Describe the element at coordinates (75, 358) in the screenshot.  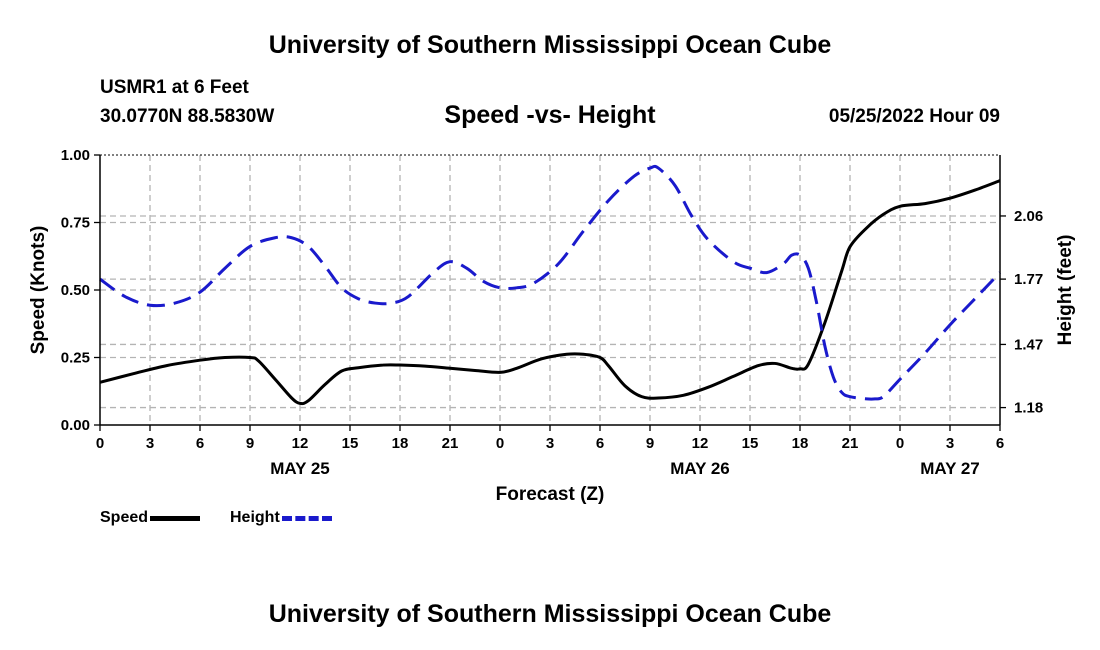
I see `y-tick-label: 0.25` at that location.